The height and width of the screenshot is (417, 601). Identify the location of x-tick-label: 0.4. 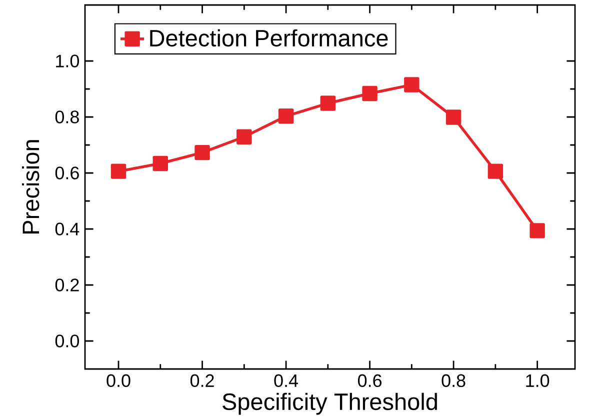
(286, 381).